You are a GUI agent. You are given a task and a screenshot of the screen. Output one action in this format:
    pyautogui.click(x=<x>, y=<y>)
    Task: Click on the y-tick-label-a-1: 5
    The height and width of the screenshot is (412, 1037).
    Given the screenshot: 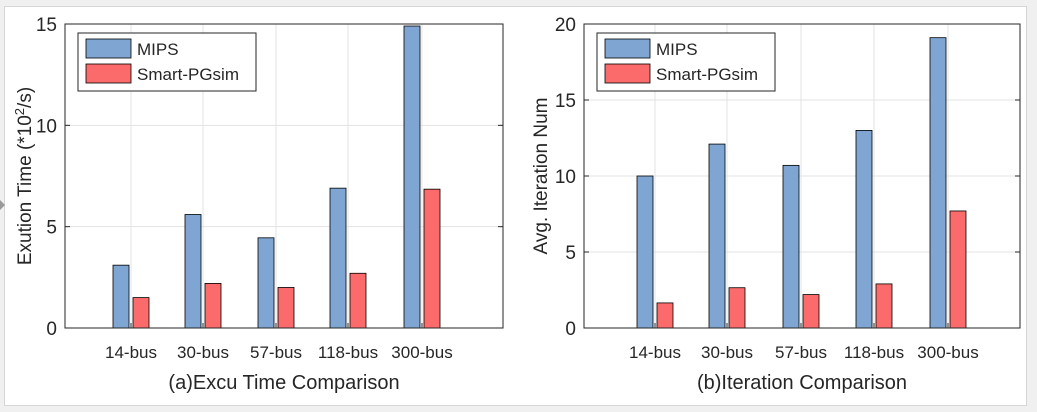 What is the action you would take?
    pyautogui.click(x=51, y=228)
    